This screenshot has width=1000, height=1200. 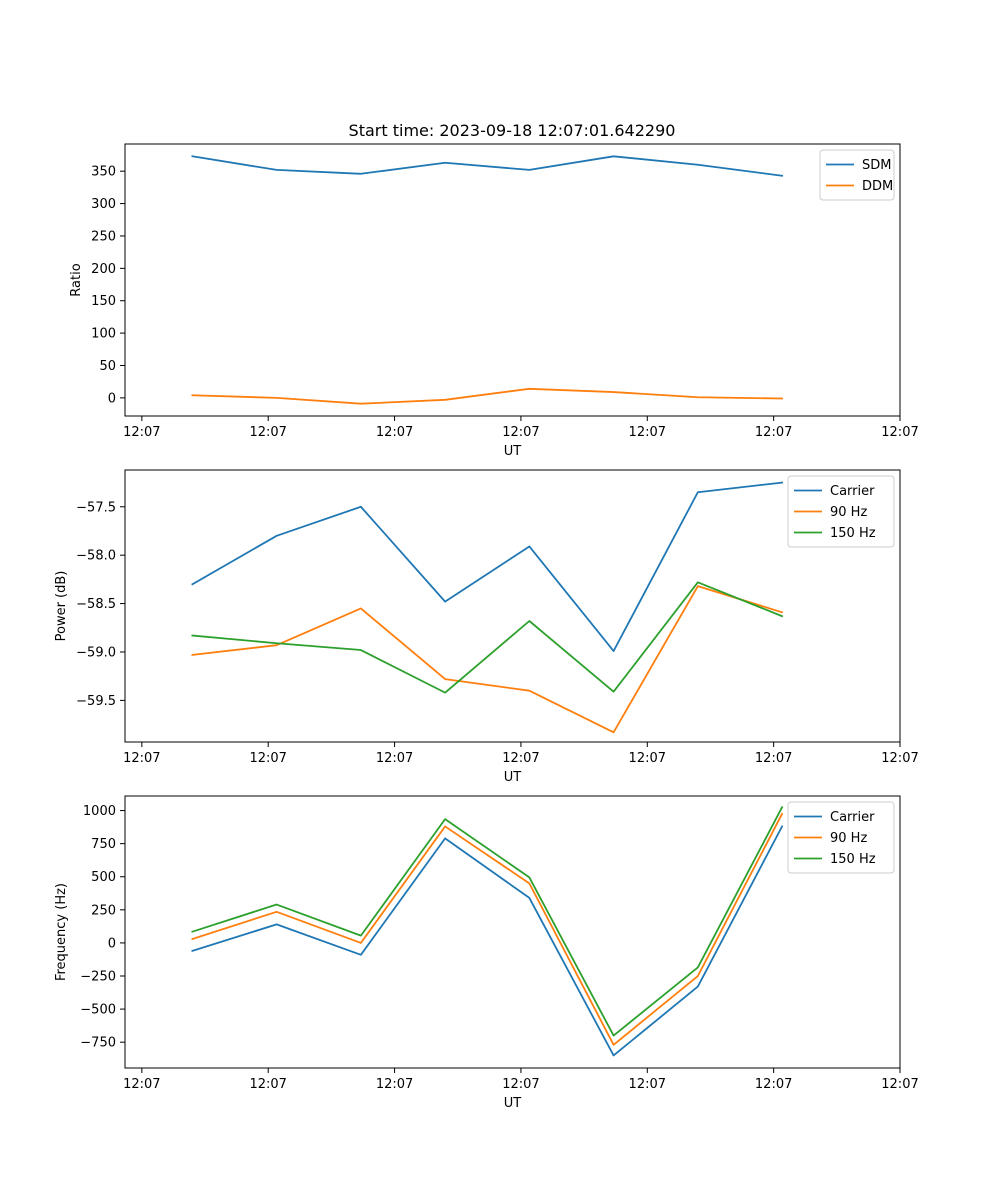 What do you see at coordinates (103, 334) in the screenshot?
I see `y-tick-label: 100` at bounding box center [103, 334].